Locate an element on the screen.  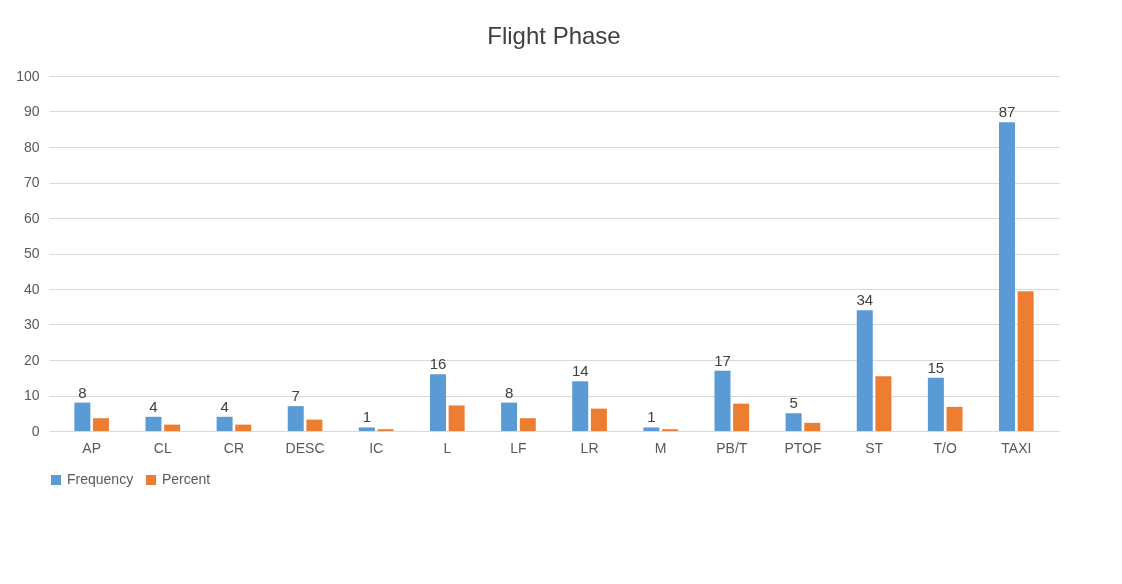
y-tick-label: 20 is located at coordinates (31, 359).